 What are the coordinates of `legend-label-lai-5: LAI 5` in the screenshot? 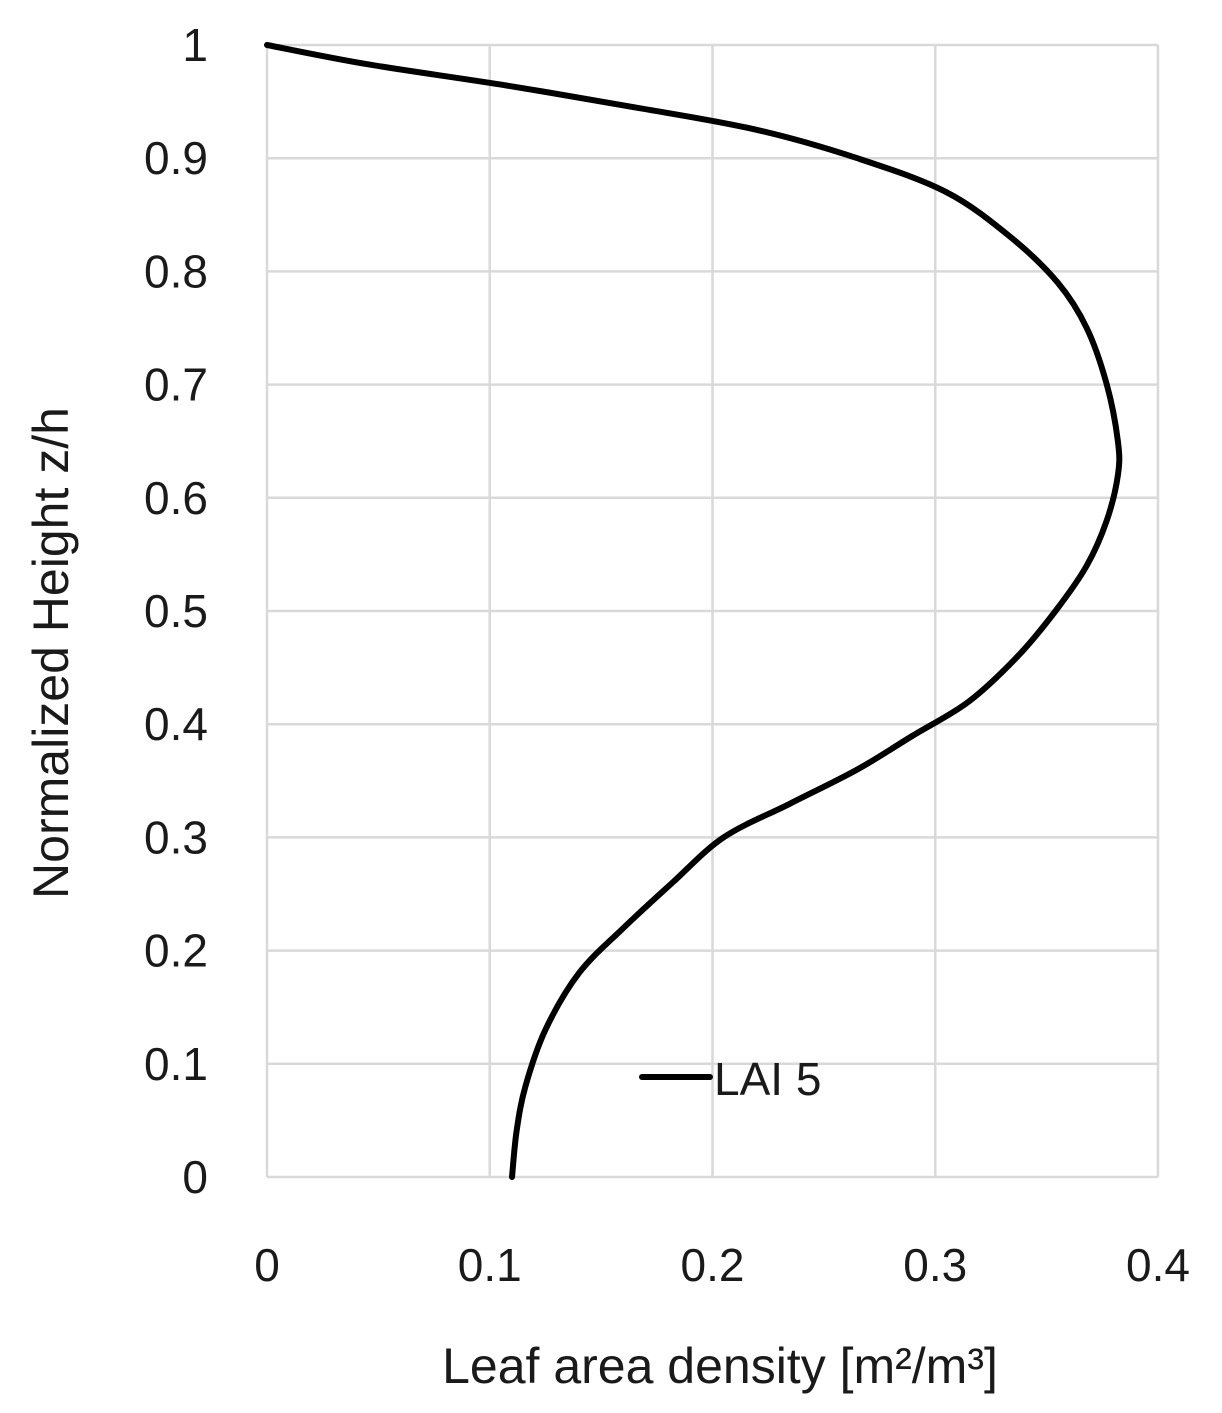 It's located at (767, 1079).